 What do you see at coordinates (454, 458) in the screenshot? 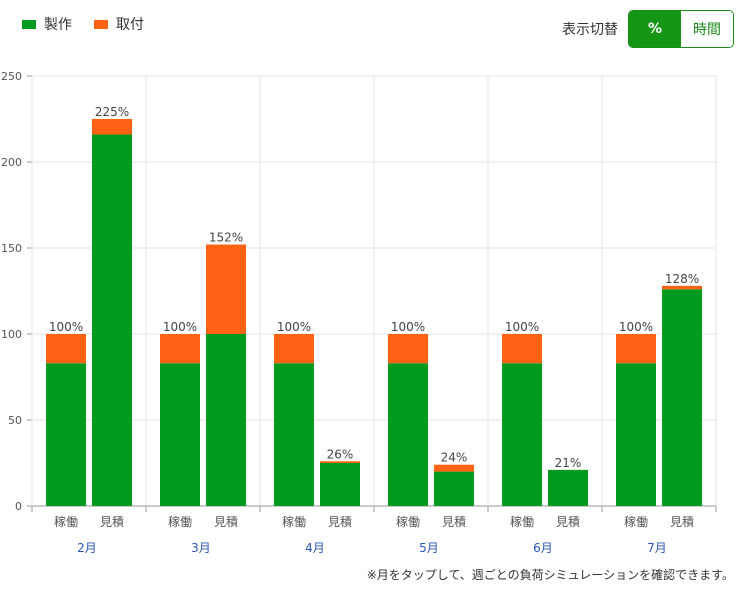
I see `bar-total-label: 24%` at bounding box center [454, 458].